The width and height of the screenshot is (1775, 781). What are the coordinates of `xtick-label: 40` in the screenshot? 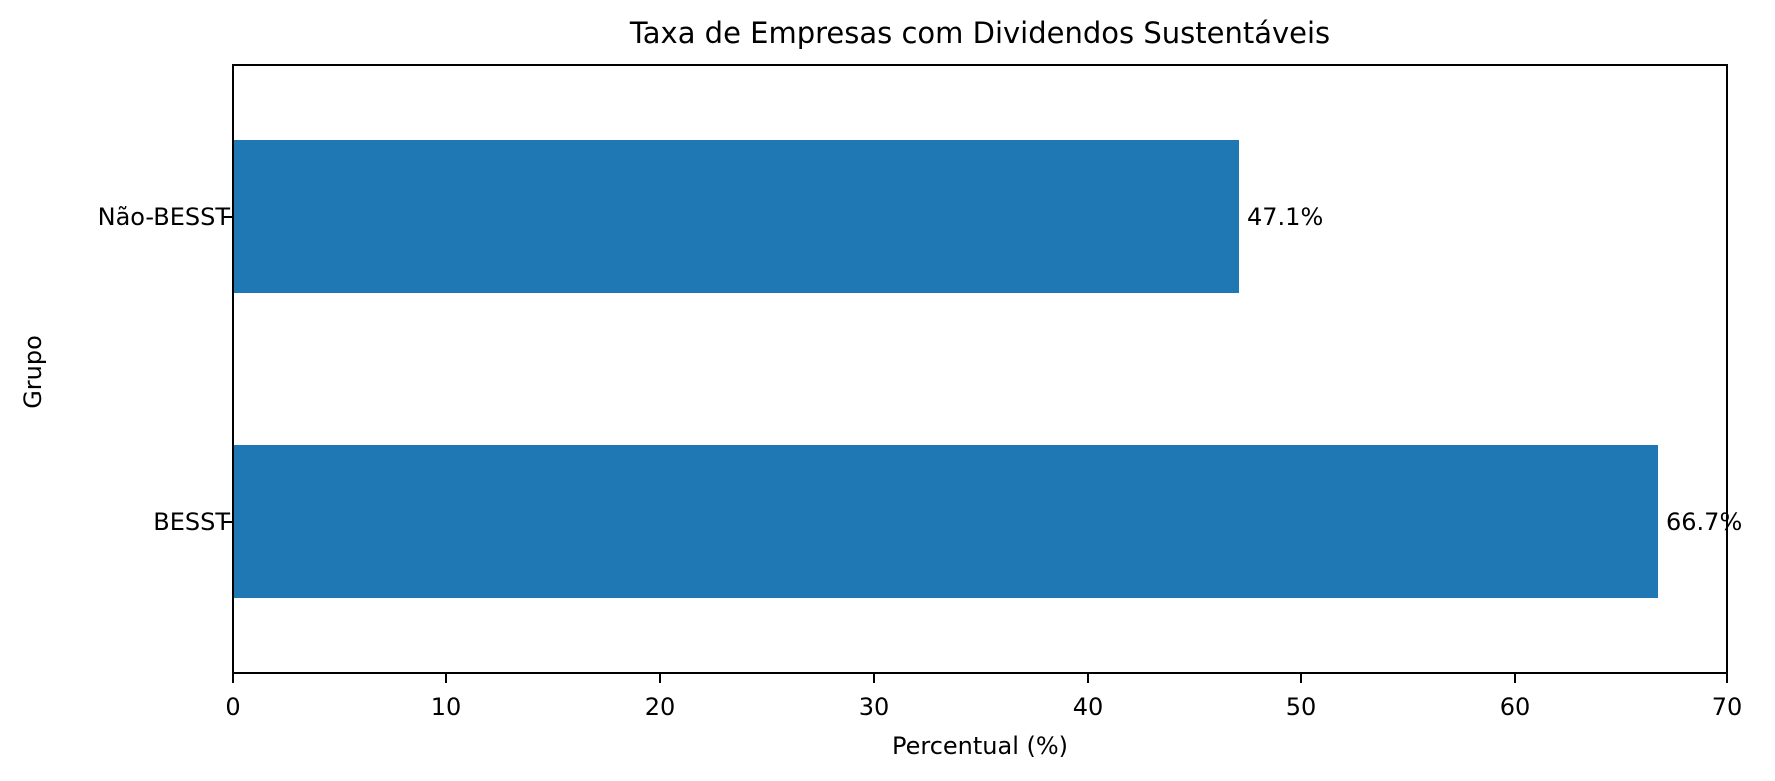 It's located at (1088, 707).